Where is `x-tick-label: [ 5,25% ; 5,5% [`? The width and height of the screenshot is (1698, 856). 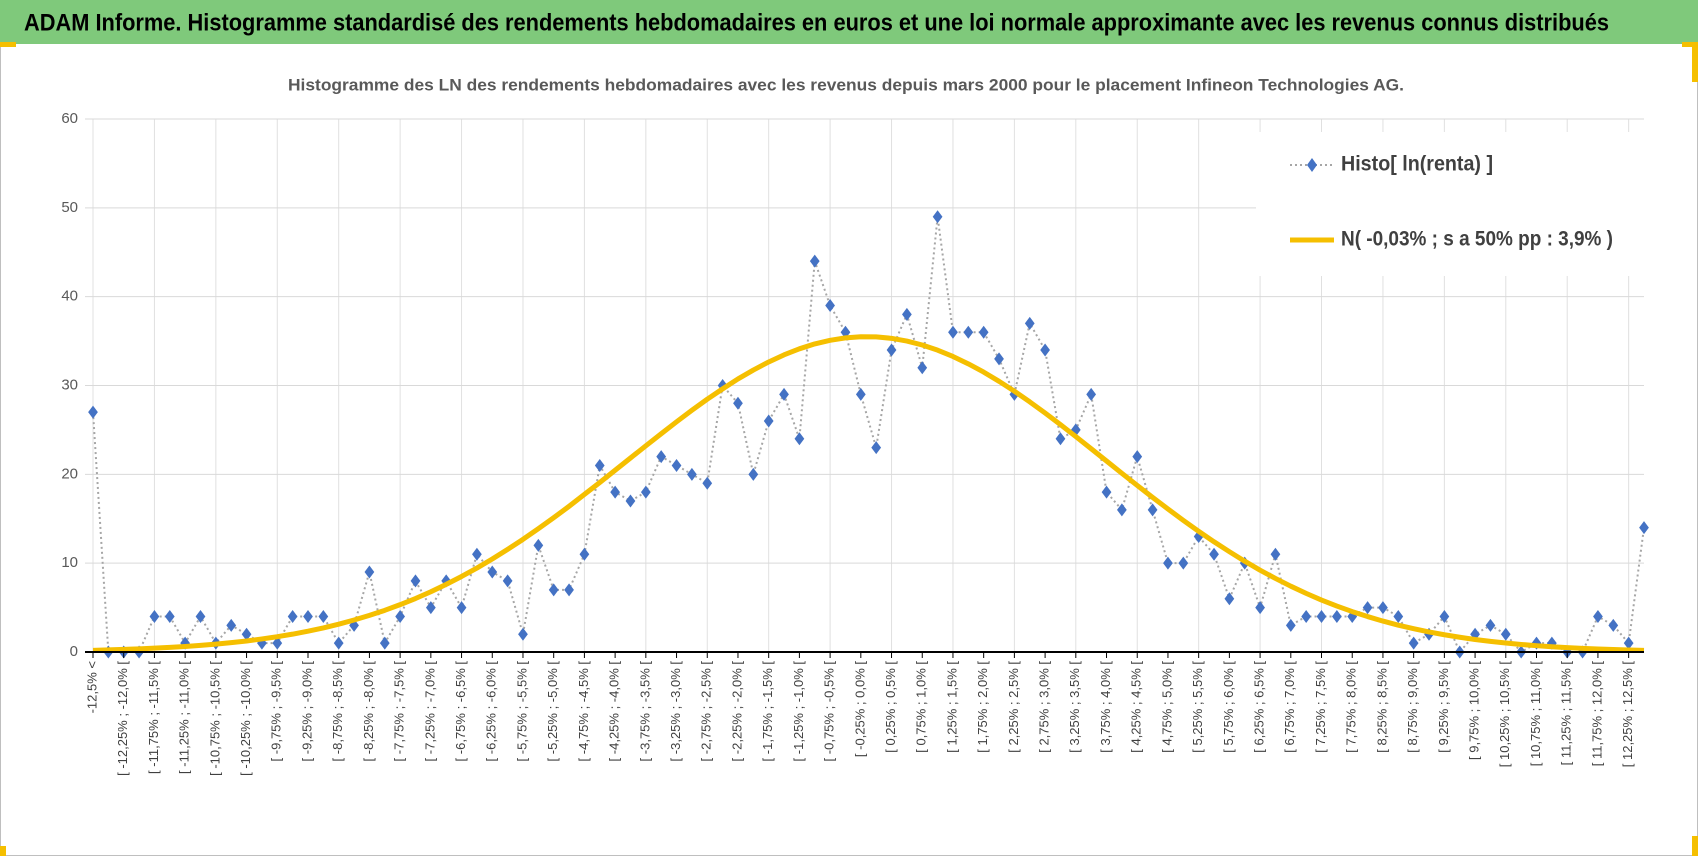 x-tick-label: [ 5,25% ; 5,5% [ is located at coordinates (1197, 707).